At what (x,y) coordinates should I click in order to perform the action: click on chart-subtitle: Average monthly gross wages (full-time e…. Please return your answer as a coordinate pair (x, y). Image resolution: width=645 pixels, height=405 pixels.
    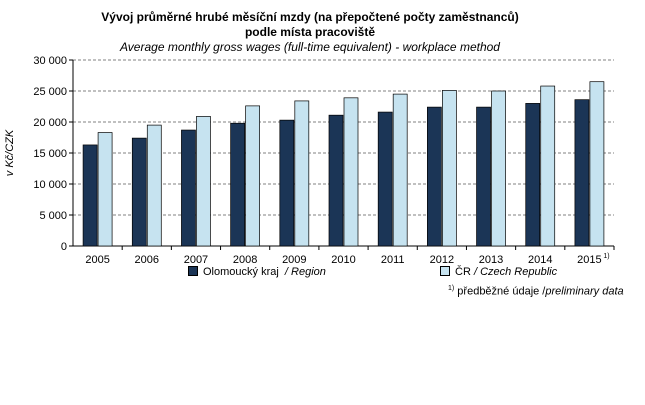
    Looking at the image, I should click on (310, 47).